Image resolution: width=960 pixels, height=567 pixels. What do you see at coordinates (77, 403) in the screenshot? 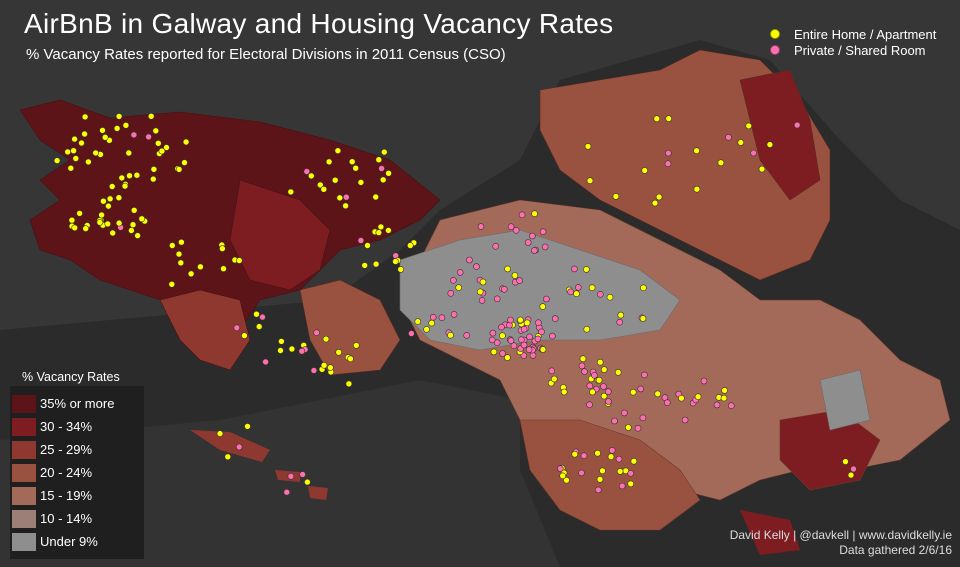
I see `vacancy-class-row: 35% or more` at bounding box center [77, 403].